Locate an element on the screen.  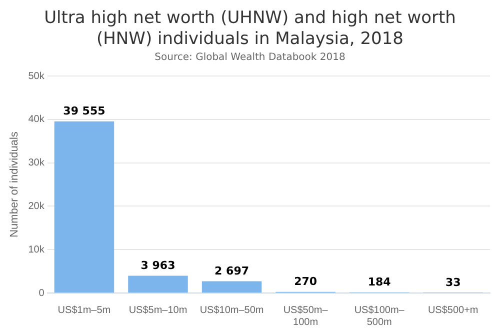
y-axis-title: Number of individuals is located at coordinates (14, 184).